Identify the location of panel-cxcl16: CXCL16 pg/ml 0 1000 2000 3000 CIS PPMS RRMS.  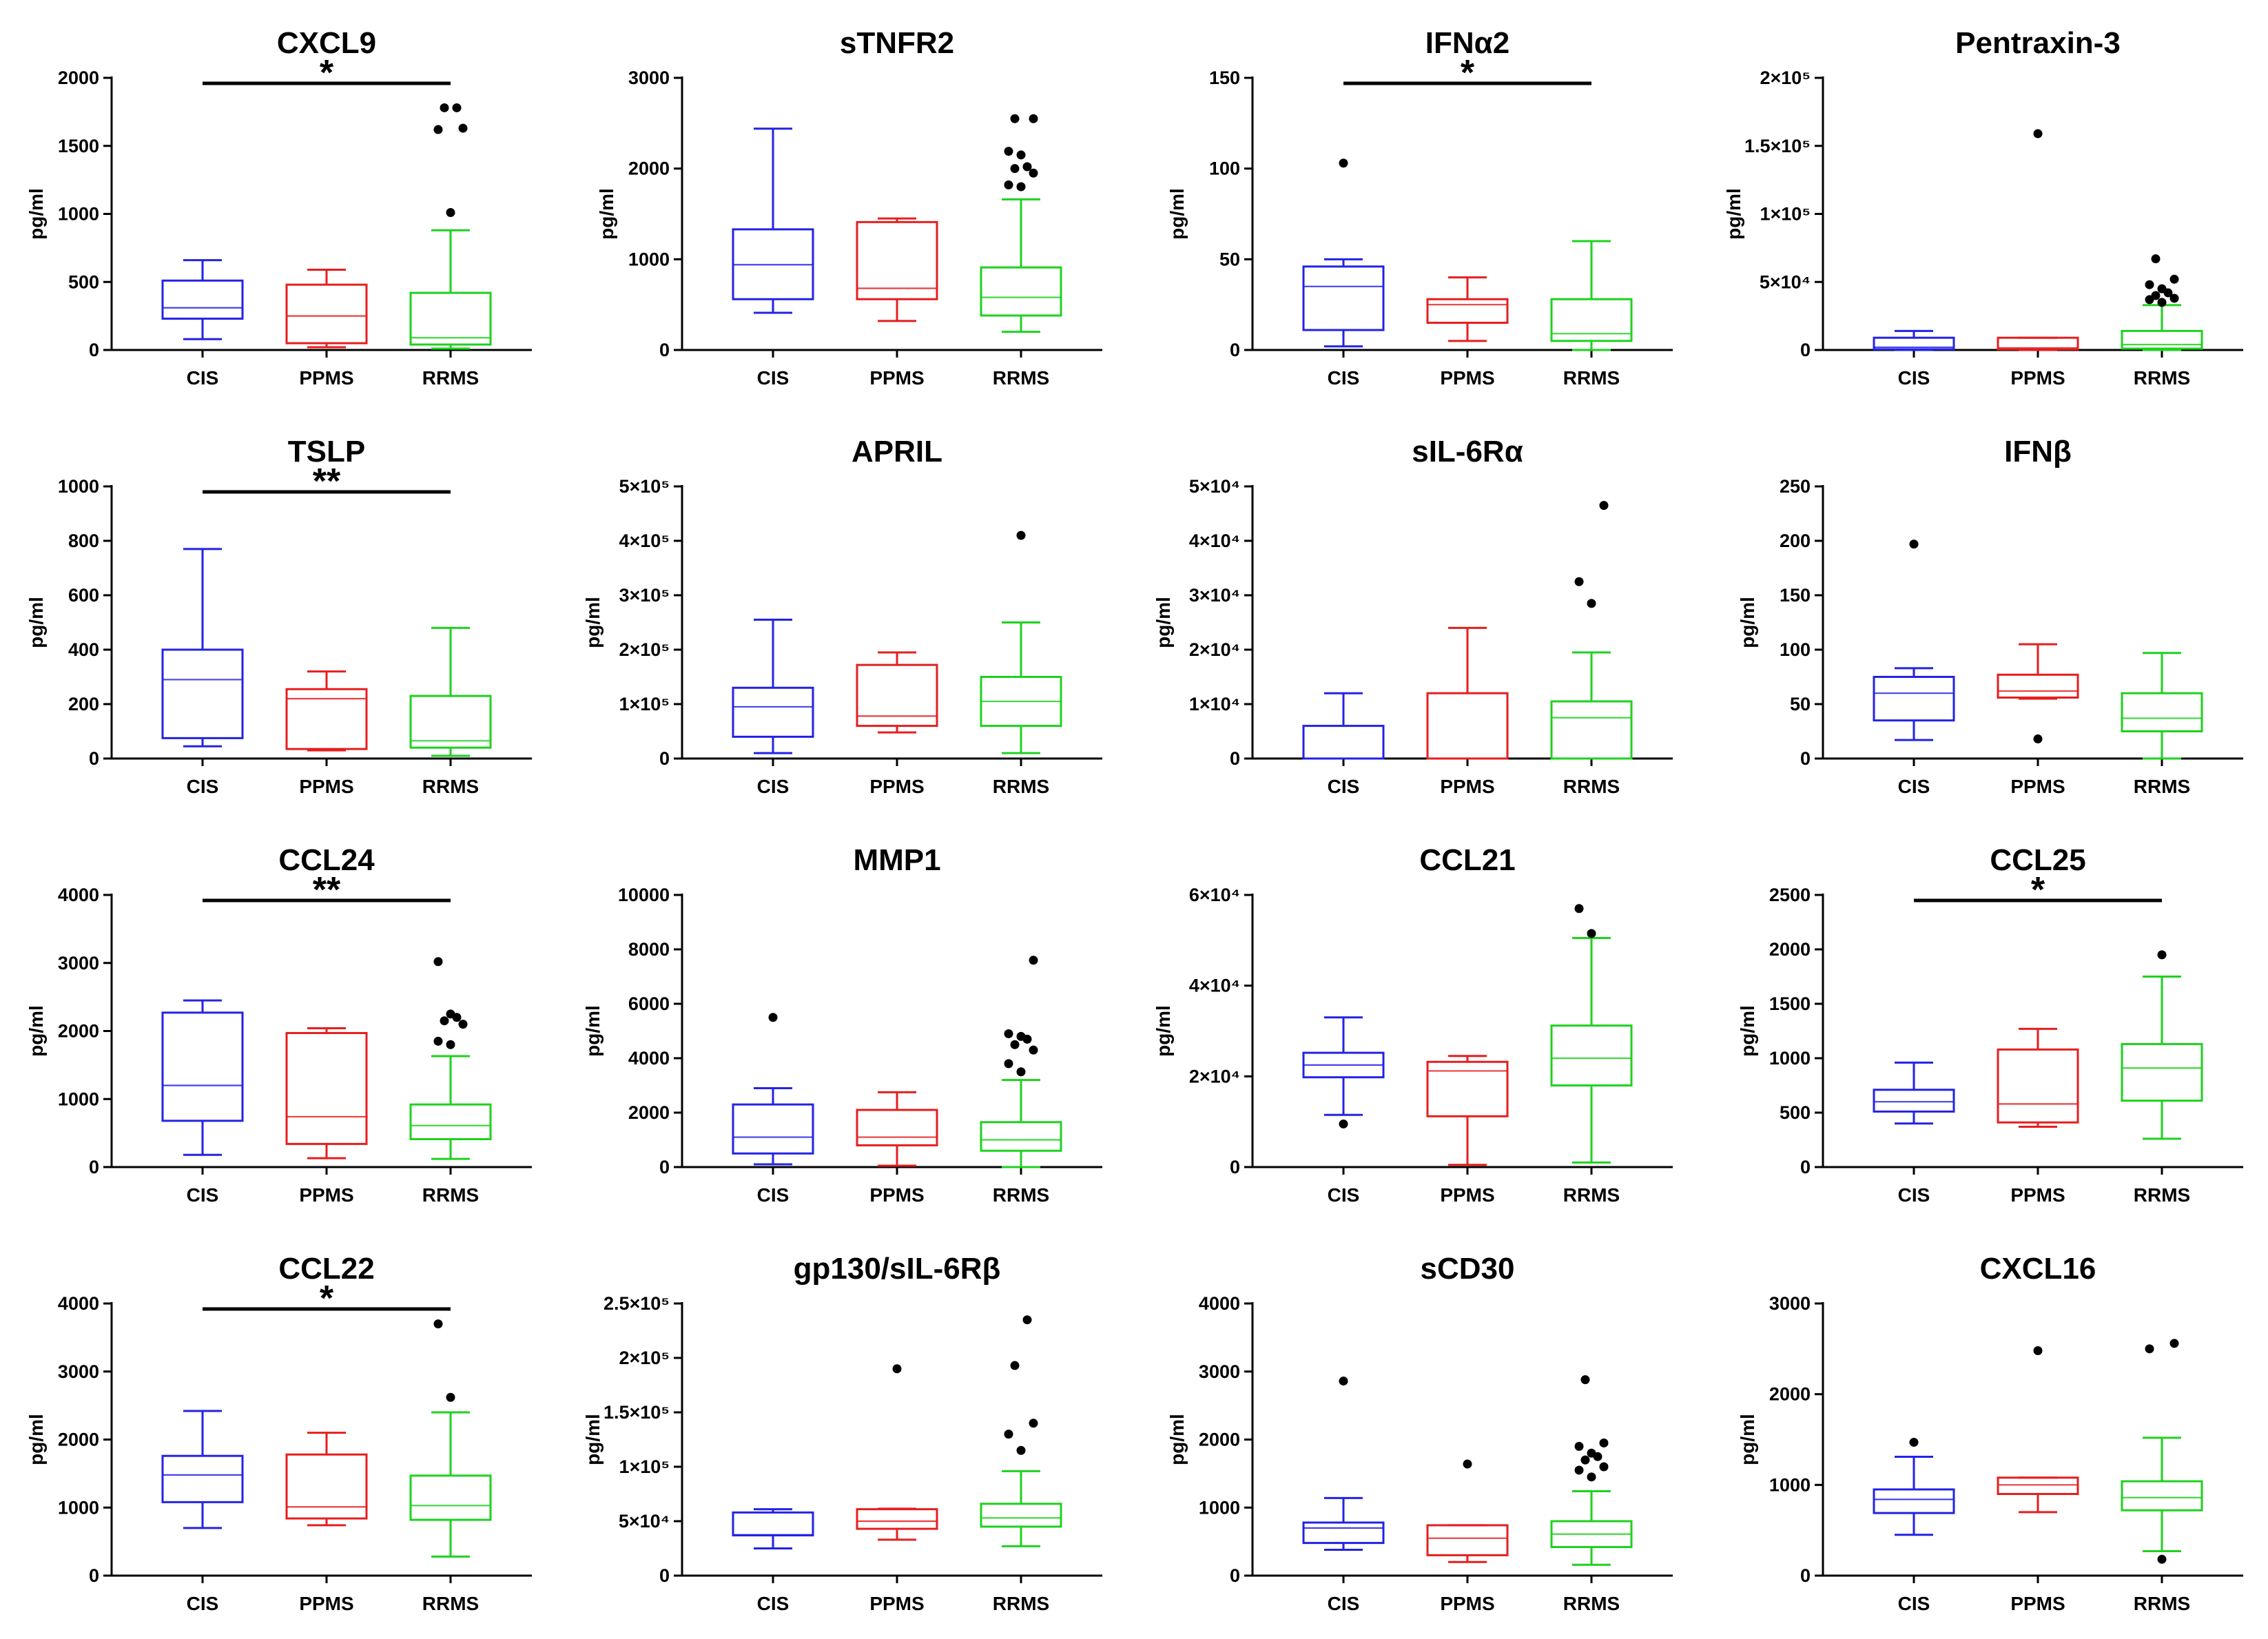
(1990, 1433).